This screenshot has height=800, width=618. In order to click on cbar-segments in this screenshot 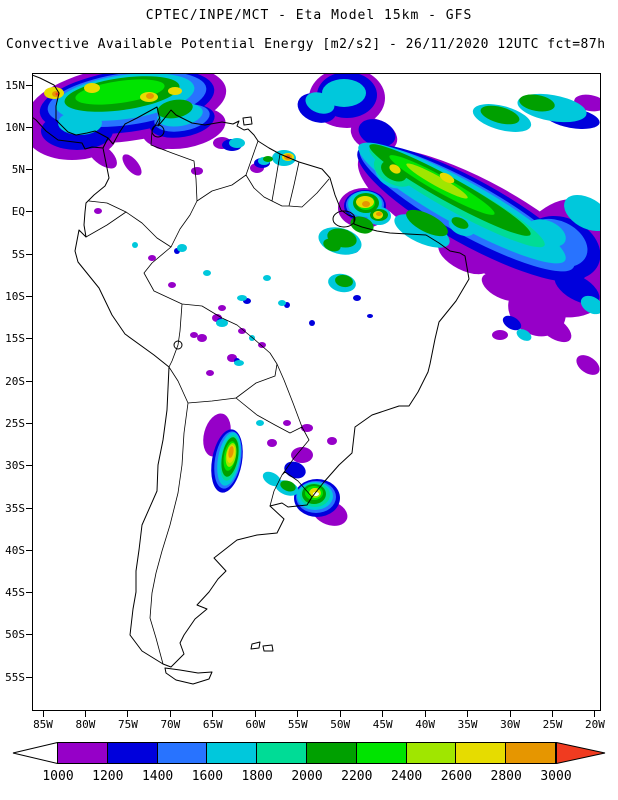, I will do `click(306, 753)`.